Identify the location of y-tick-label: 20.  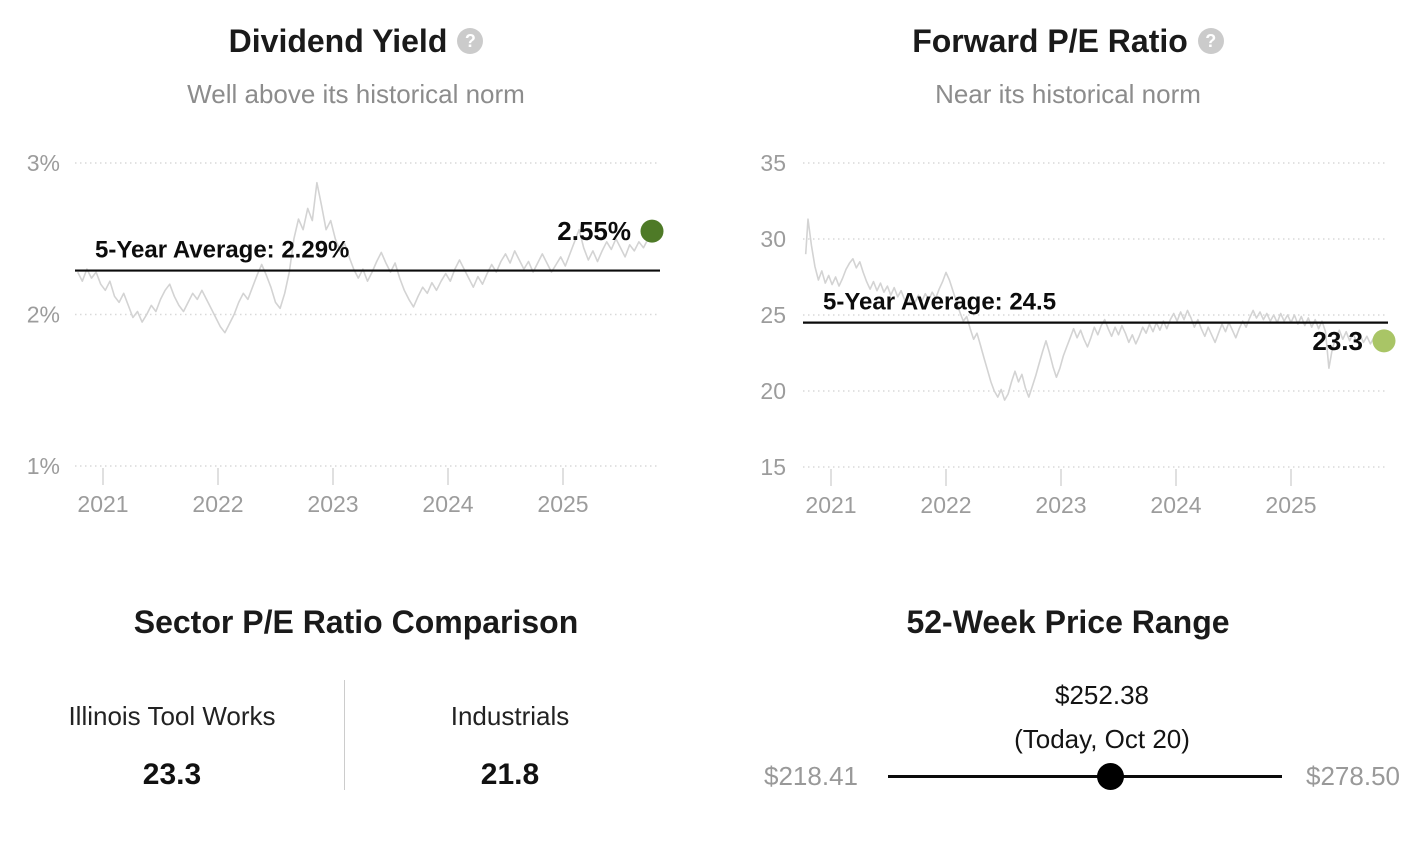
(773, 391).